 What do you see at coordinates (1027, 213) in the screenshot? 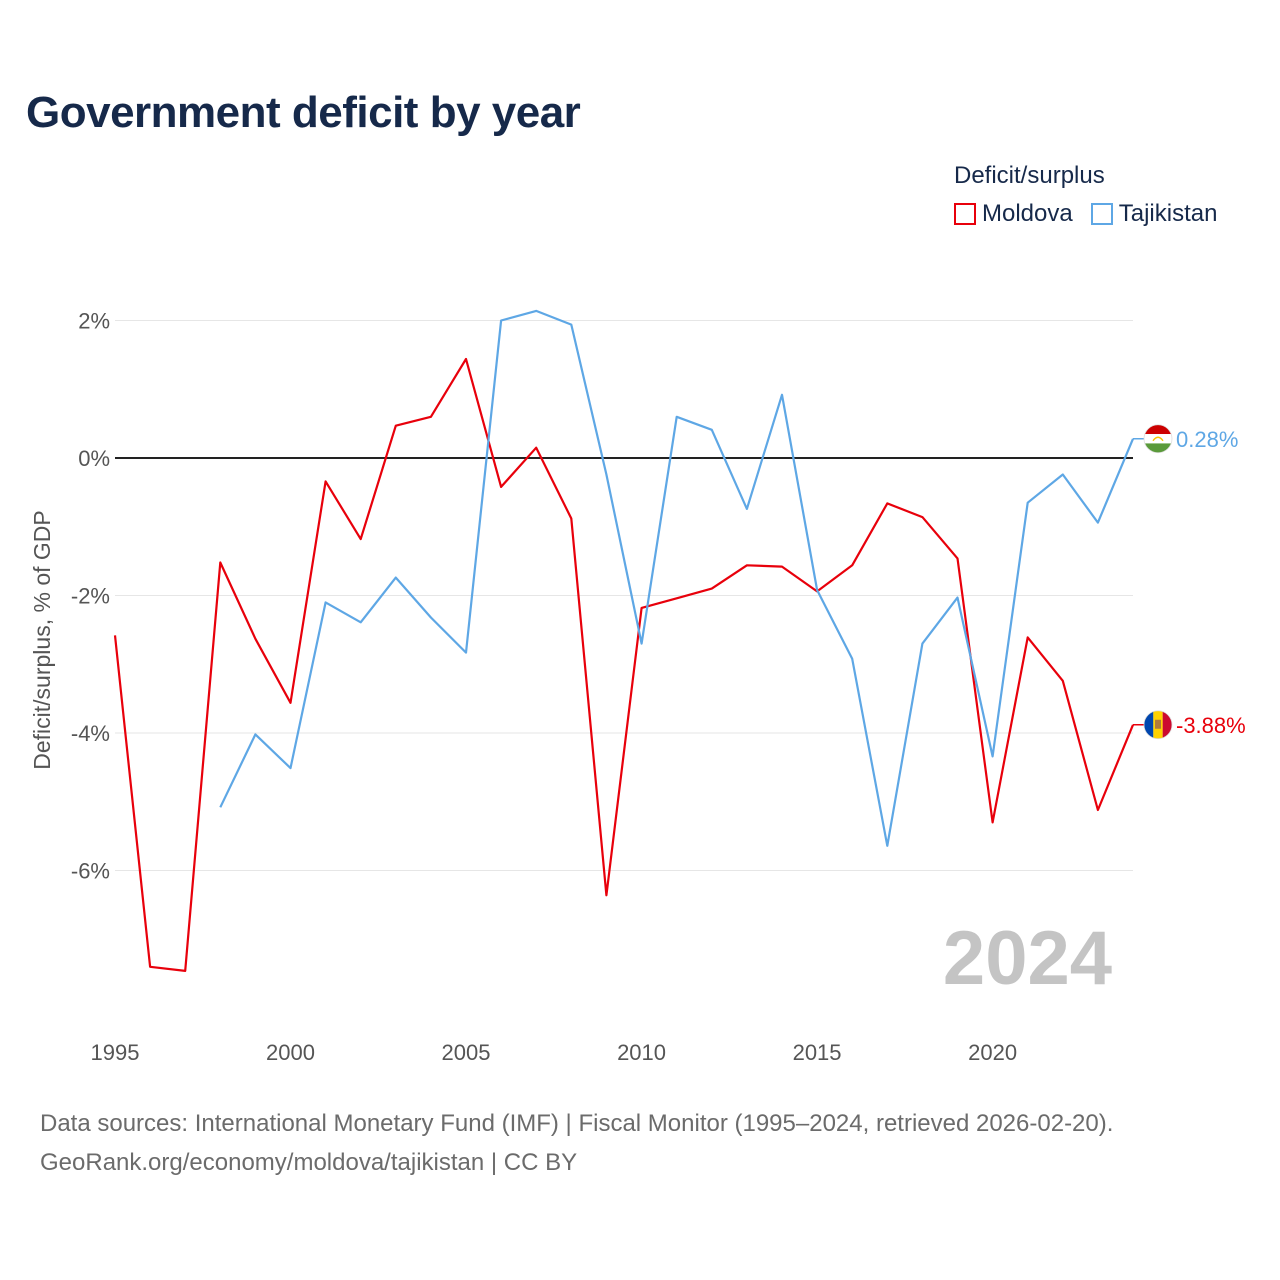
I see `legend-label-moldova: Moldova` at bounding box center [1027, 213].